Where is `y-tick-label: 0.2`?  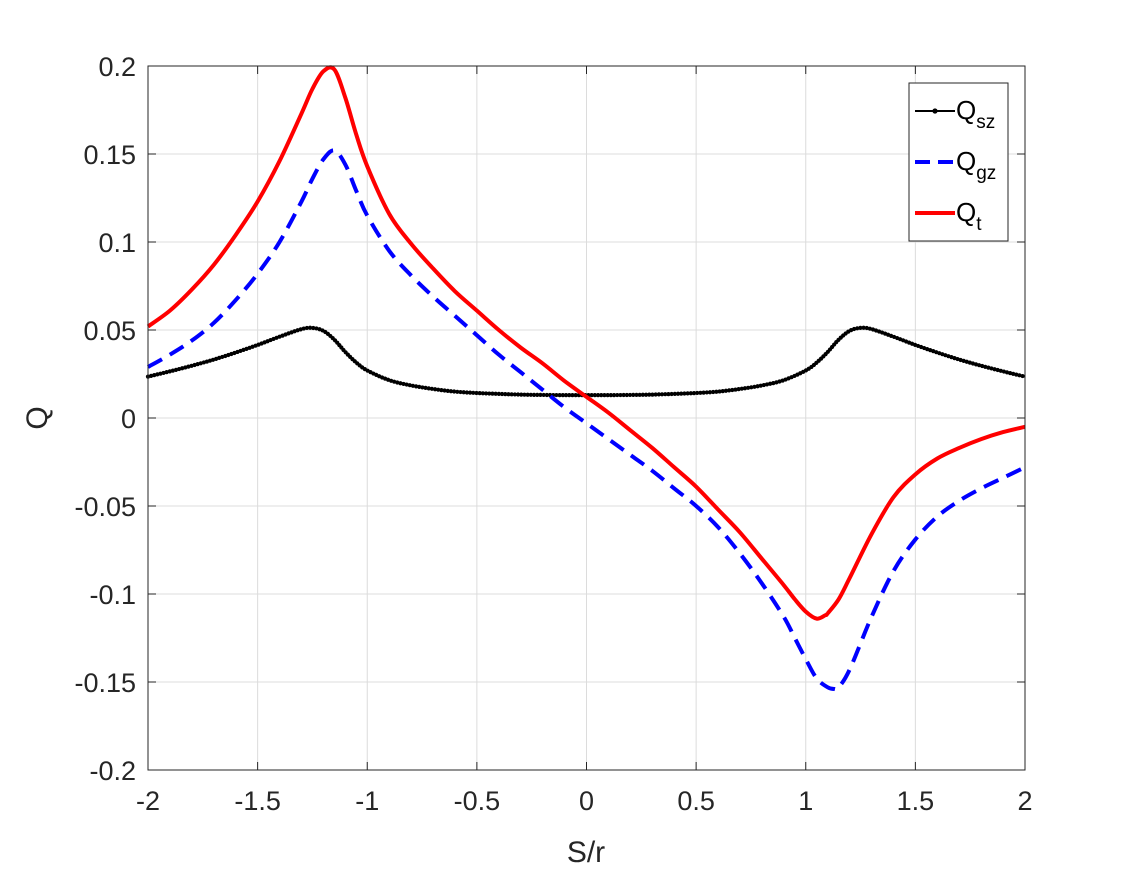 y-tick-label: 0.2 is located at coordinates (117, 67).